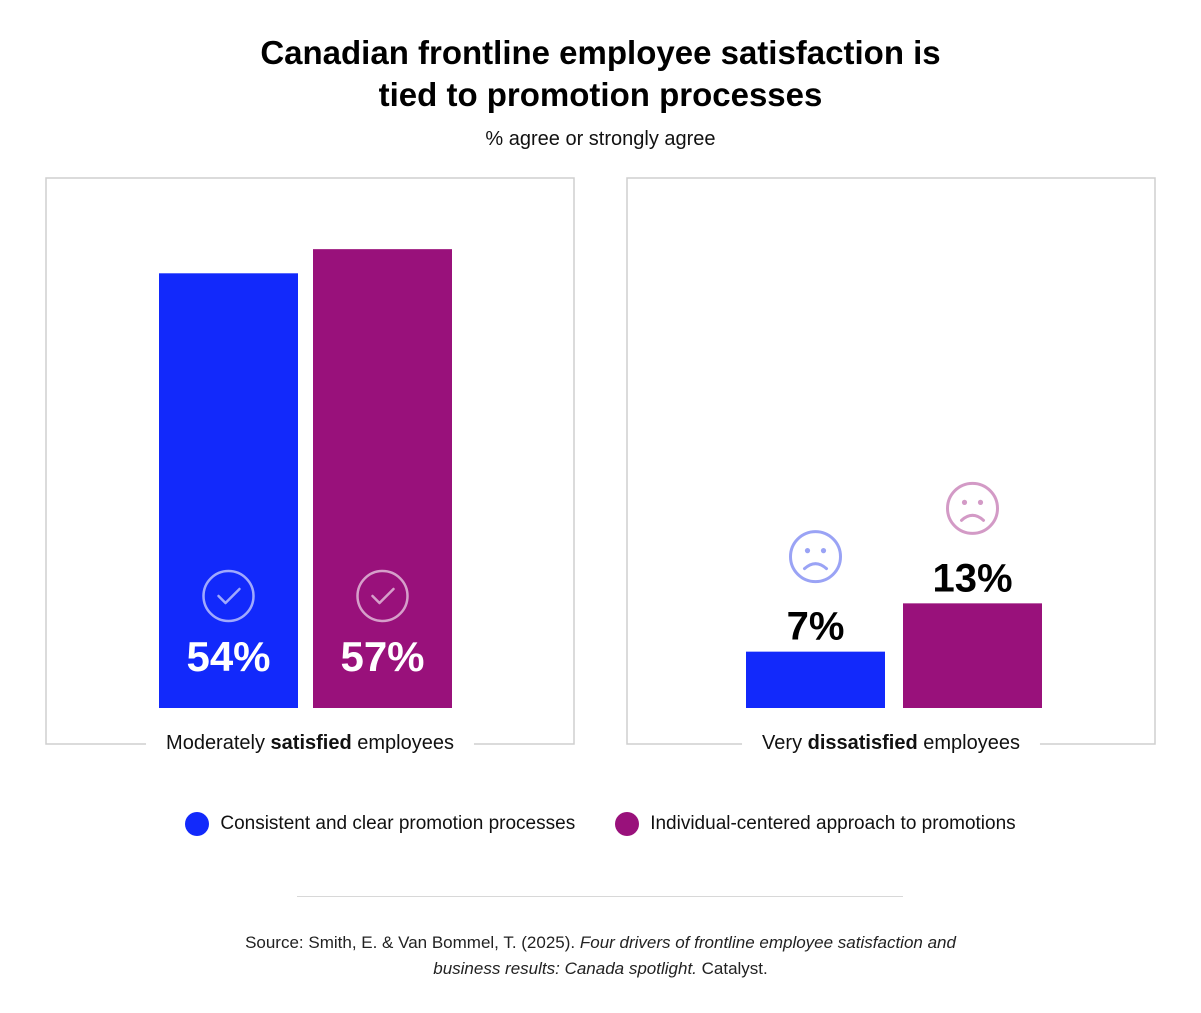 The image size is (1201, 1013). I want to click on data-label-1-1: 54%, so click(228, 656).